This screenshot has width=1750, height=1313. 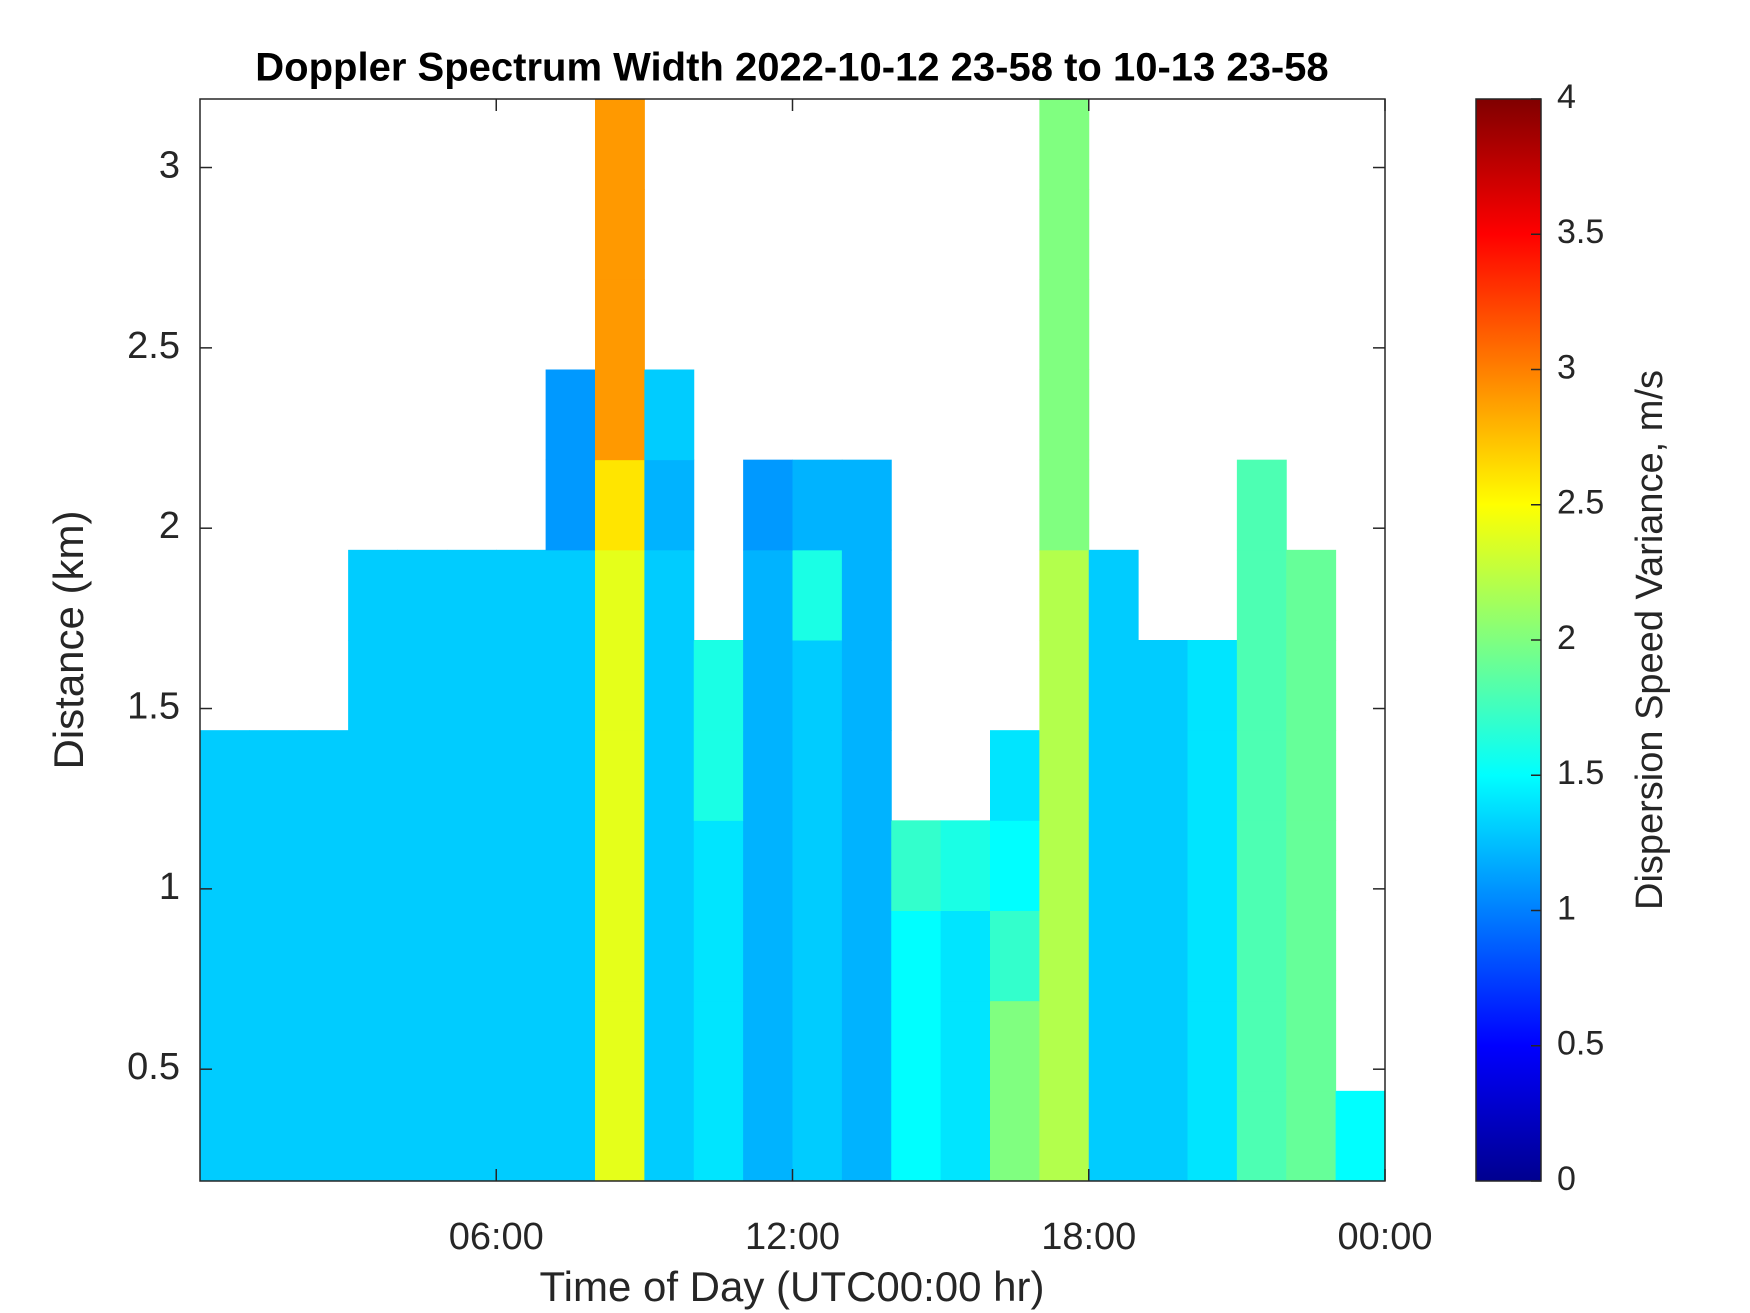 I want to click on y-tick-label: 2.5, so click(x=153, y=346).